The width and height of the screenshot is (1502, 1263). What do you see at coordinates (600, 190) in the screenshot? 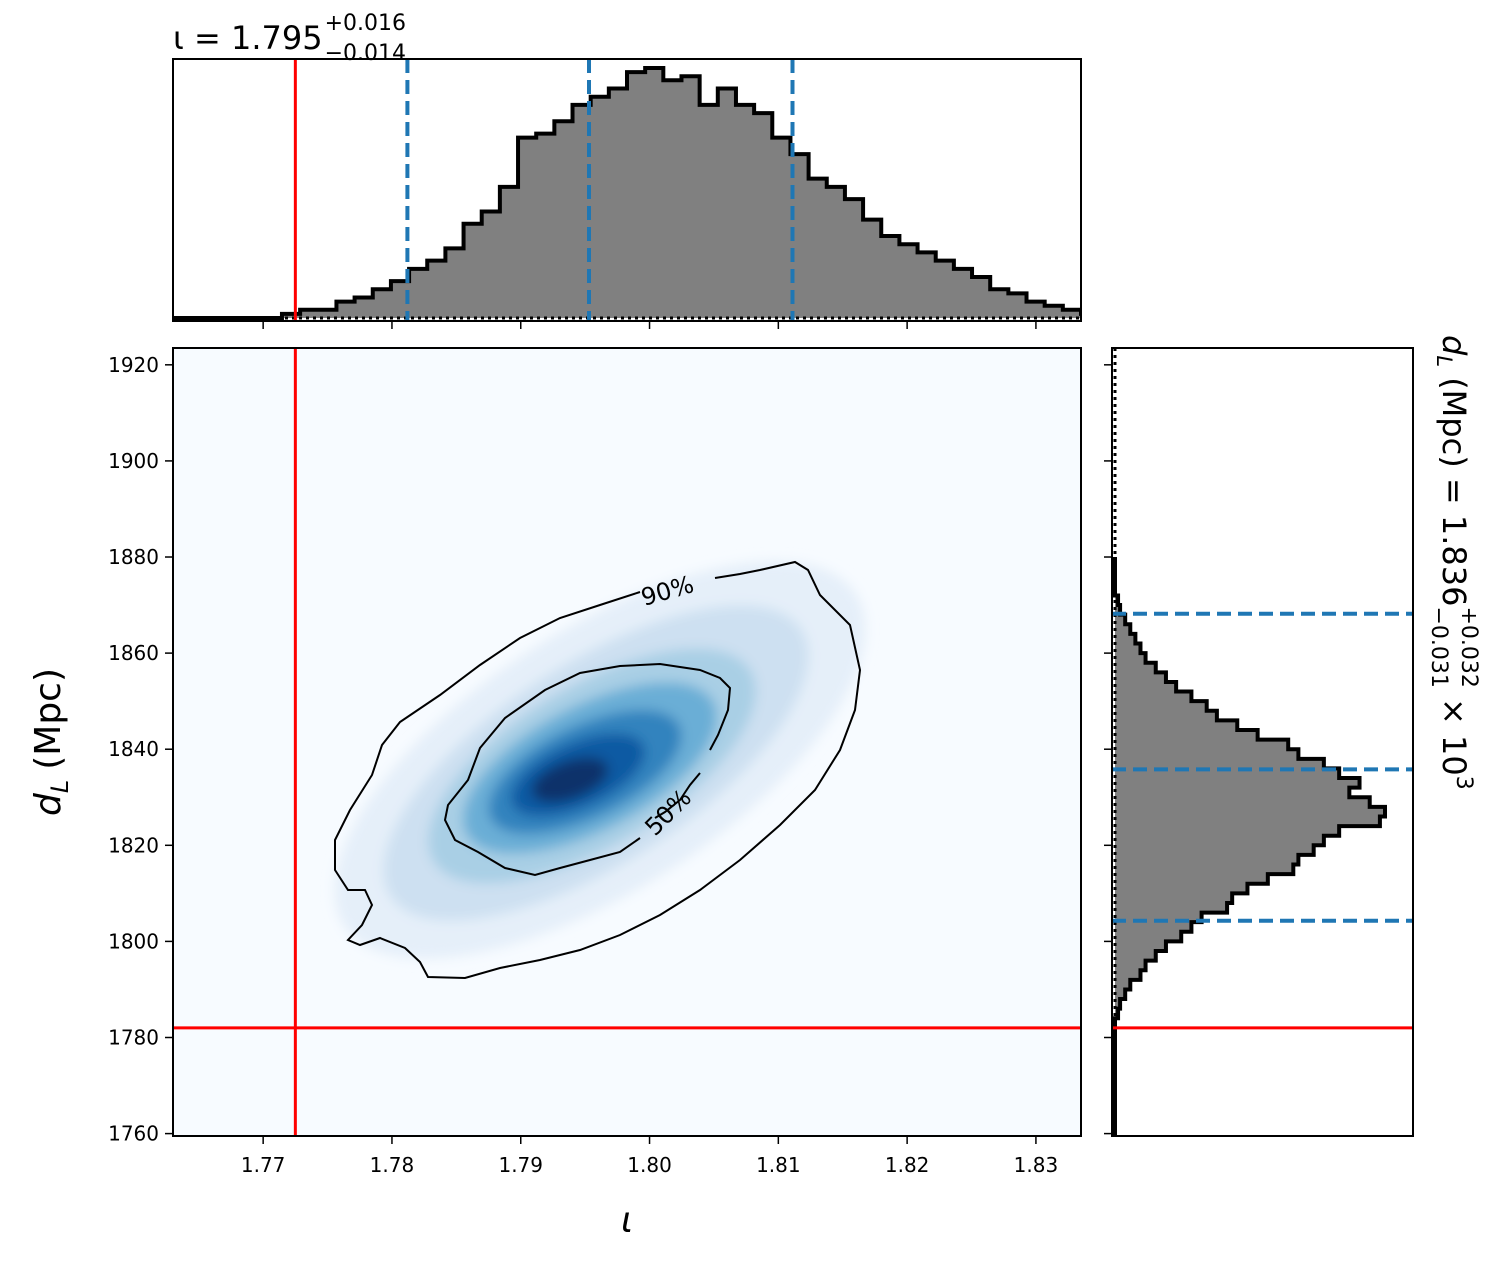
I see `x-quantile-lines` at bounding box center [600, 190].